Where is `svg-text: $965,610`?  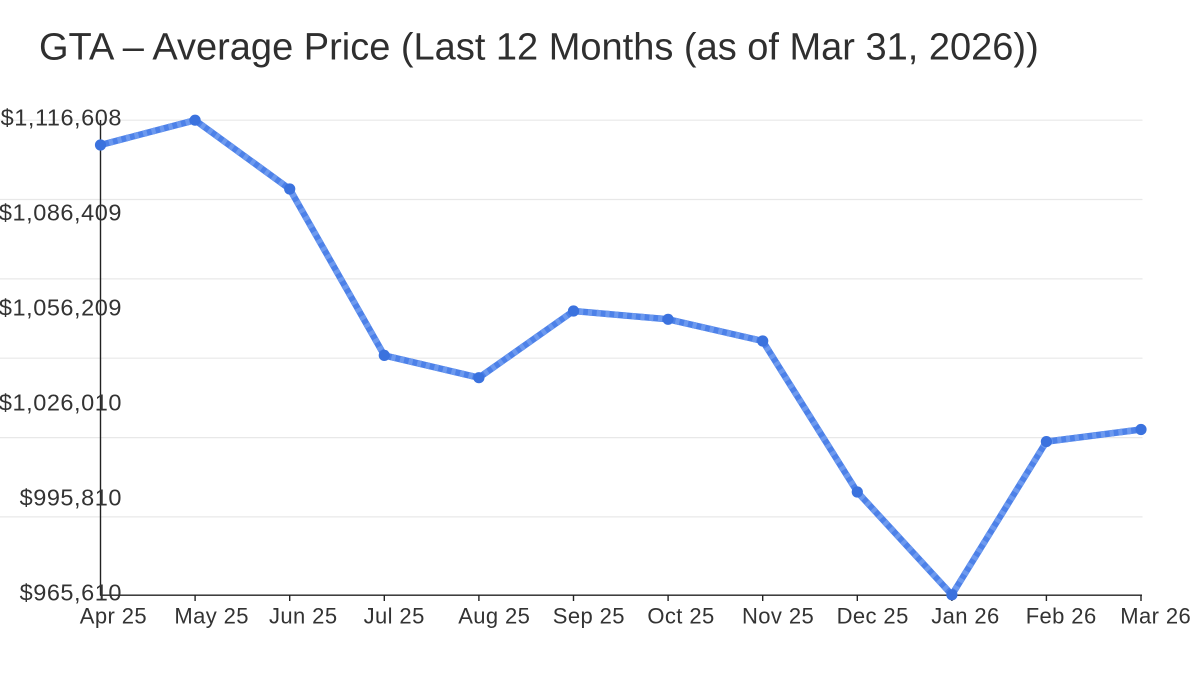 svg-text: $965,610 is located at coordinates (71, 593).